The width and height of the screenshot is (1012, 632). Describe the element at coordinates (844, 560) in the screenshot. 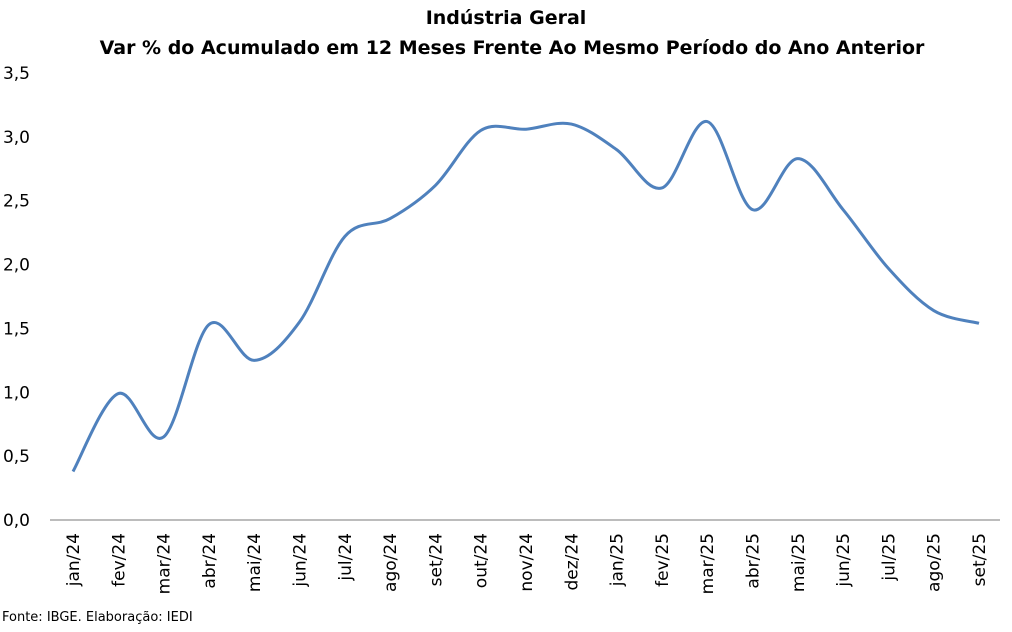

I see `x-tick-label: jun/25` at that location.